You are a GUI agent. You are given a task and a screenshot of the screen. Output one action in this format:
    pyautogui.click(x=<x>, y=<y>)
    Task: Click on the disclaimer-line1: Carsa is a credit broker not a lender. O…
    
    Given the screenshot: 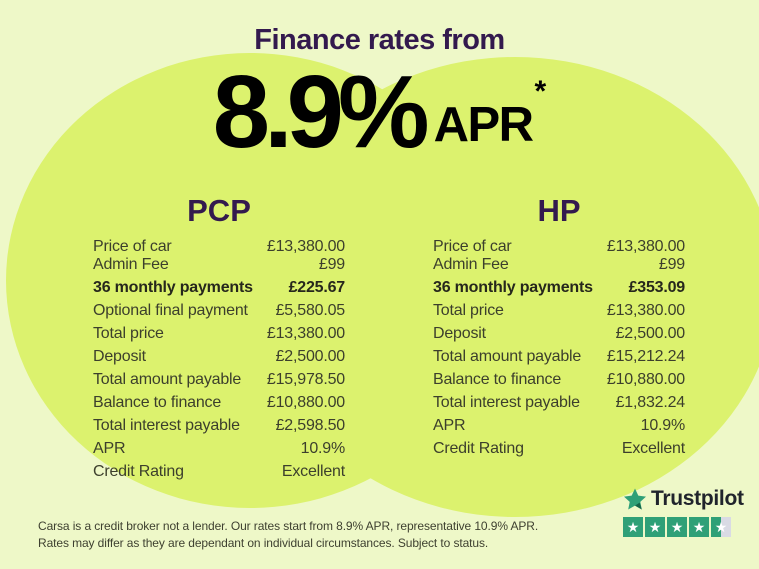 What is the action you would take?
    pyautogui.click(x=288, y=526)
    